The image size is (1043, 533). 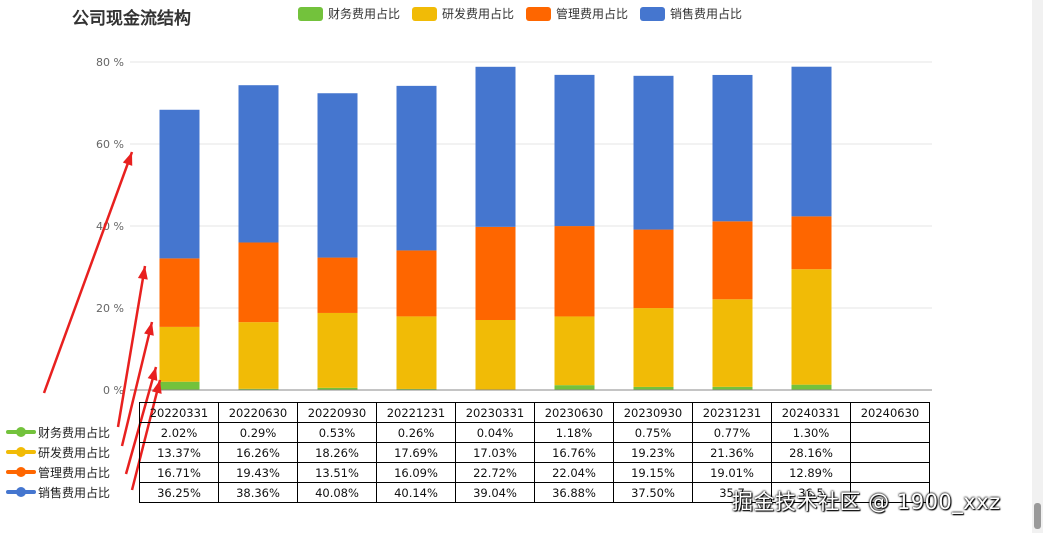 I want to click on chart-legend: 财务费用占比 研发费用占比 管理费用占比 销售费用占比, so click(x=526, y=13).